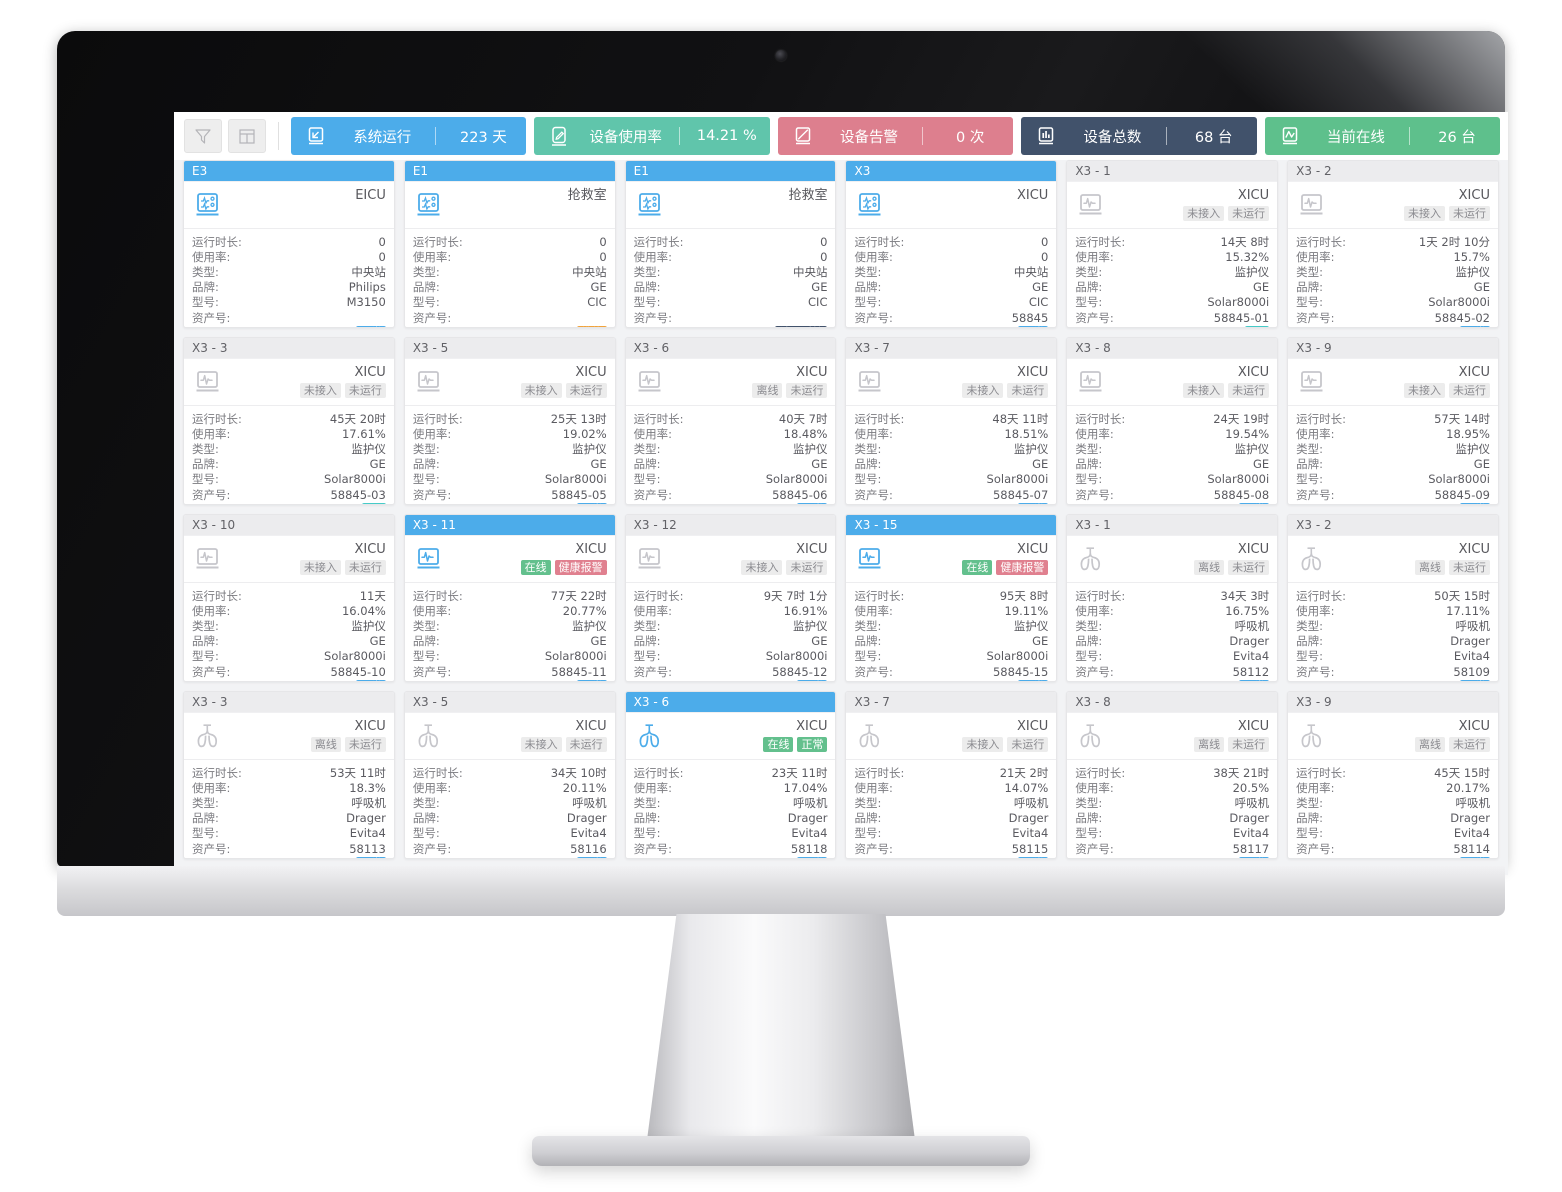 The width and height of the screenshot is (1562, 1192). What do you see at coordinates (563, 744) in the screenshot?
I see `status-badges: 未接入 未运行` at bounding box center [563, 744].